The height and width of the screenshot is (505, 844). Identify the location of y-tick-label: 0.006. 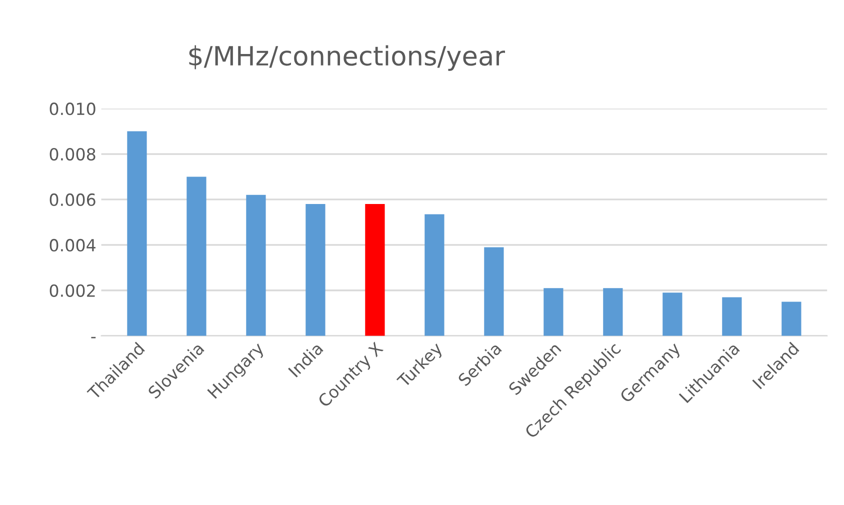
(73, 199).